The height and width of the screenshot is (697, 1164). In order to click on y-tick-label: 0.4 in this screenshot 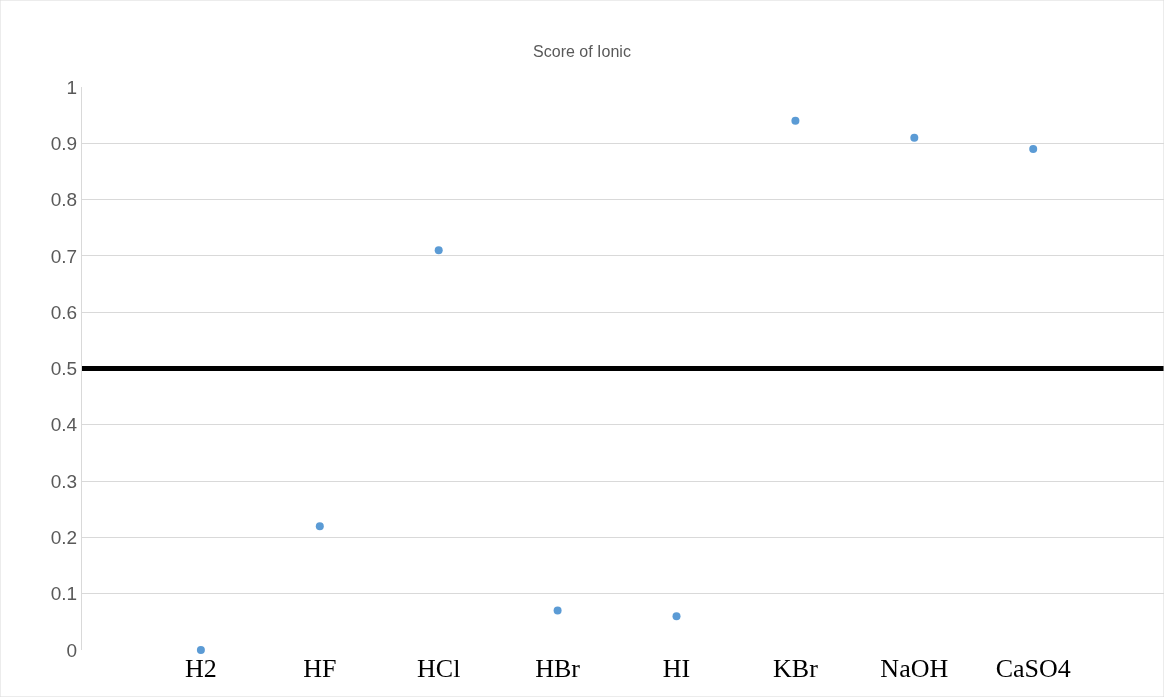, I will do `click(64, 425)`.